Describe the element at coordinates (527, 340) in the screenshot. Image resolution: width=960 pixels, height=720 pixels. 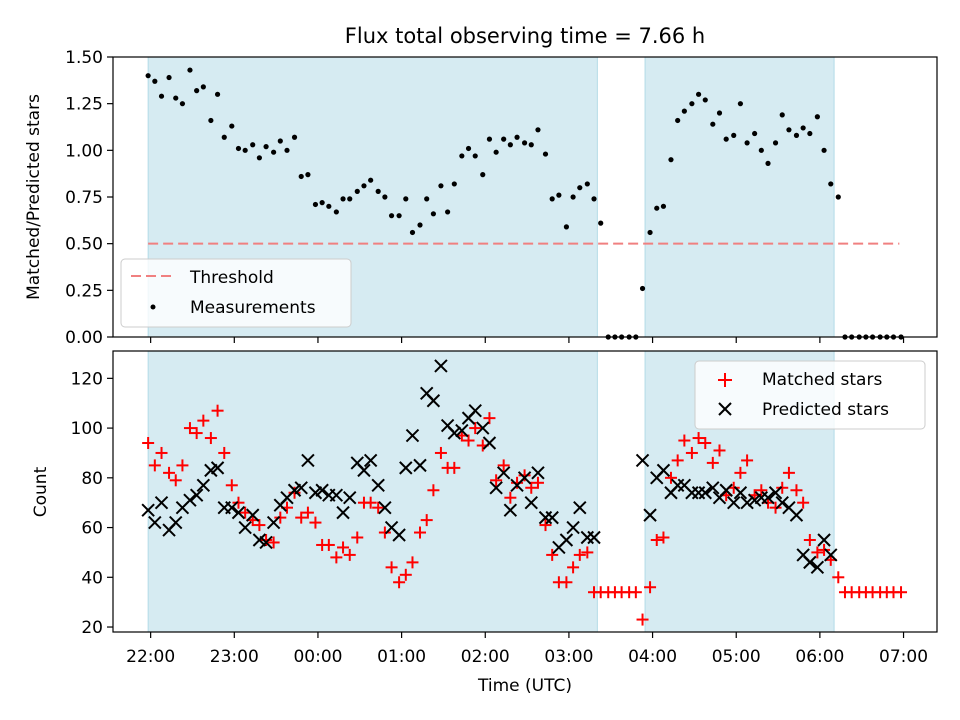
I see `x-axis-ticks` at that location.